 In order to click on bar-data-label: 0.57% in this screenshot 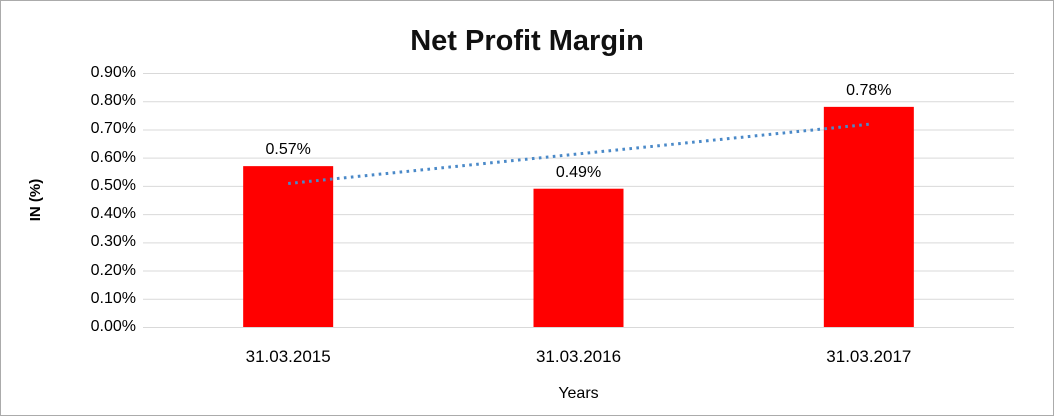, I will do `click(288, 150)`.